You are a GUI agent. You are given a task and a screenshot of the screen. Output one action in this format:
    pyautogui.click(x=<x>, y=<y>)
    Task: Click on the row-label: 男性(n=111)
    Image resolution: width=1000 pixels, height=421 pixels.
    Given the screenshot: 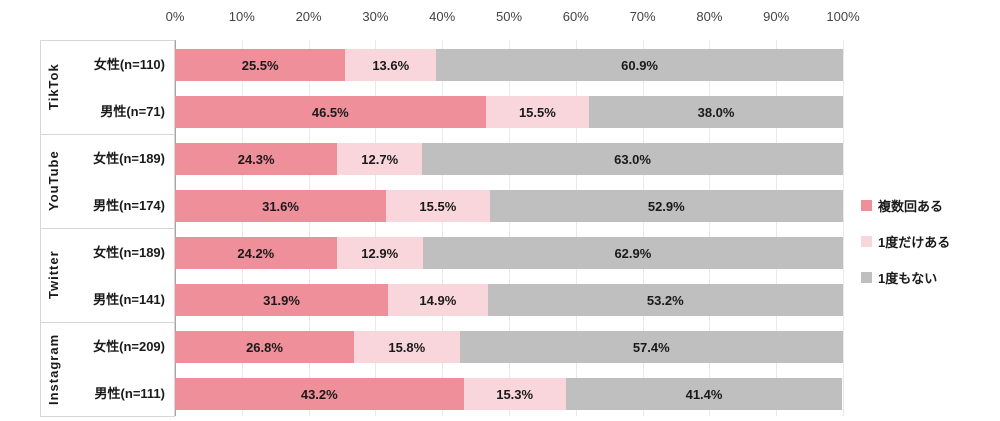 What is the action you would take?
    pyautogui.click(x=129, y=393)
    